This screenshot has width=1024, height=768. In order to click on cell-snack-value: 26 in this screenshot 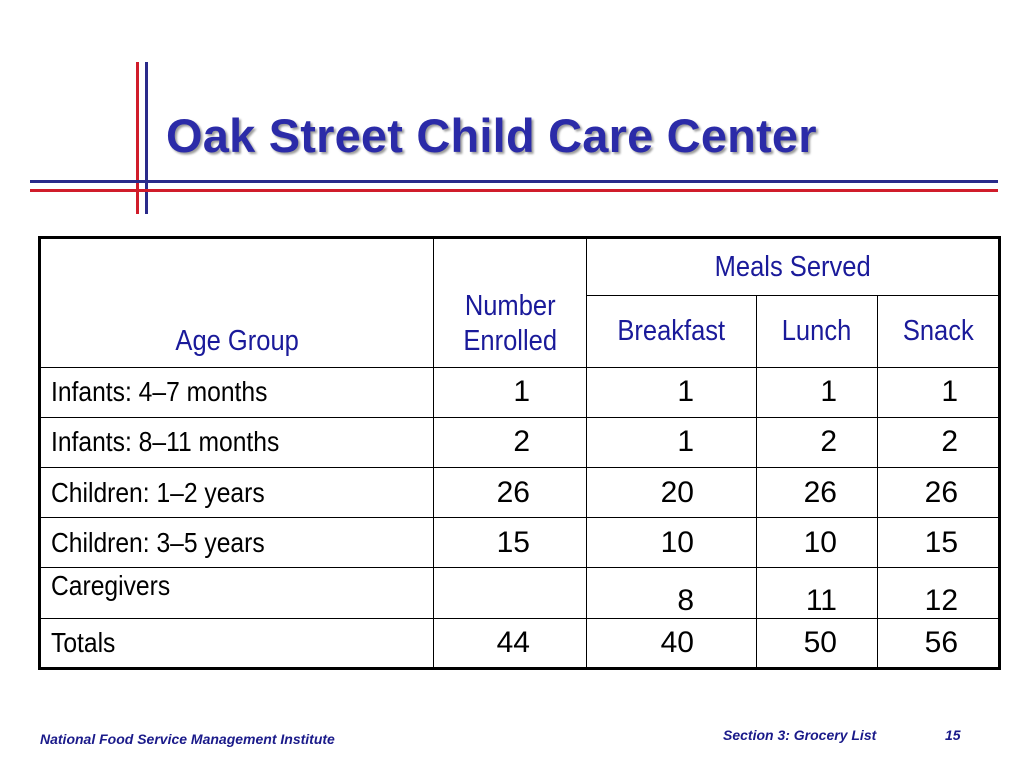, I will do `click(941, 492)`.